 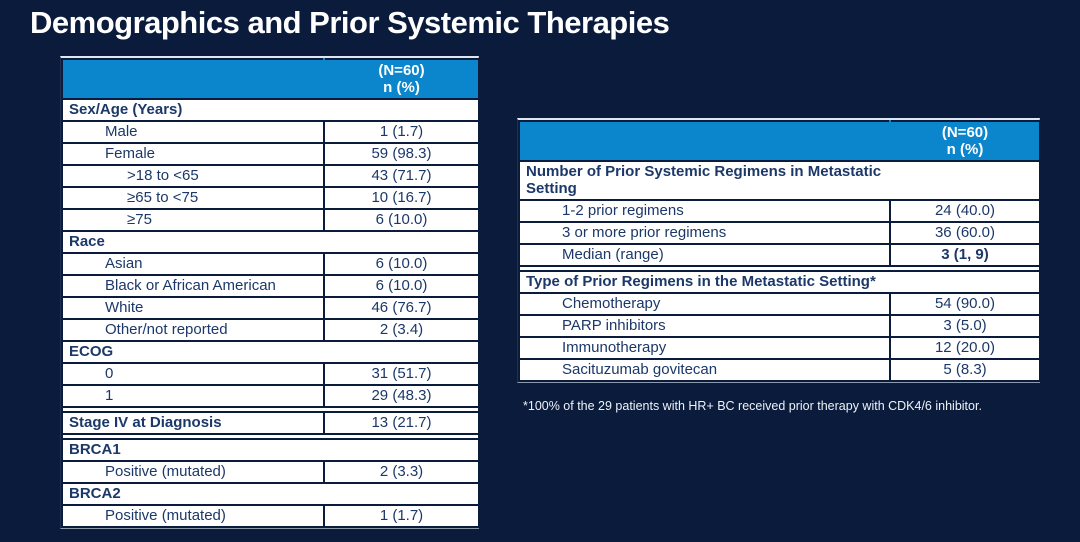 I want to click on data-row: Chemotherapy 54 (90.0), so click(x=779, y=303).